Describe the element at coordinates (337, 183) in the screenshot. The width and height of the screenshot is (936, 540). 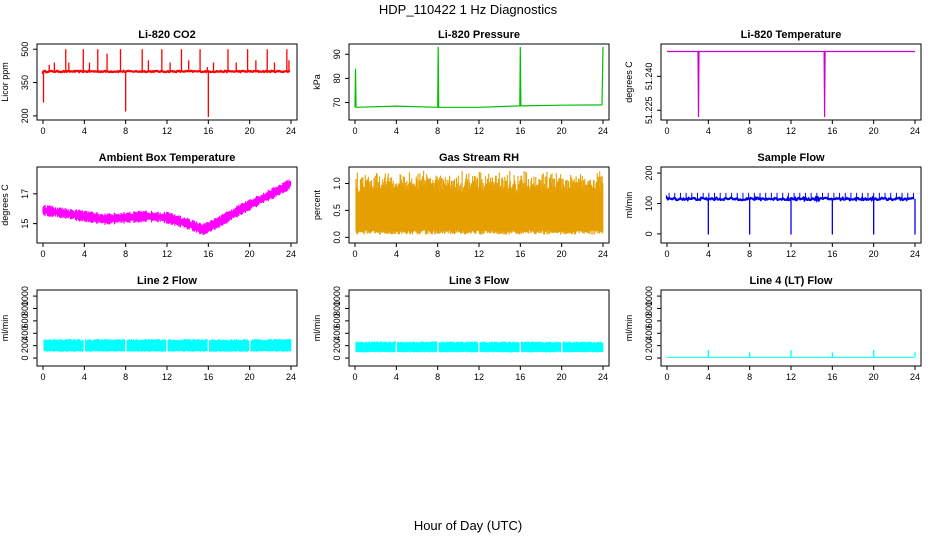
I see `y-tick-label: 1.0` at that location.